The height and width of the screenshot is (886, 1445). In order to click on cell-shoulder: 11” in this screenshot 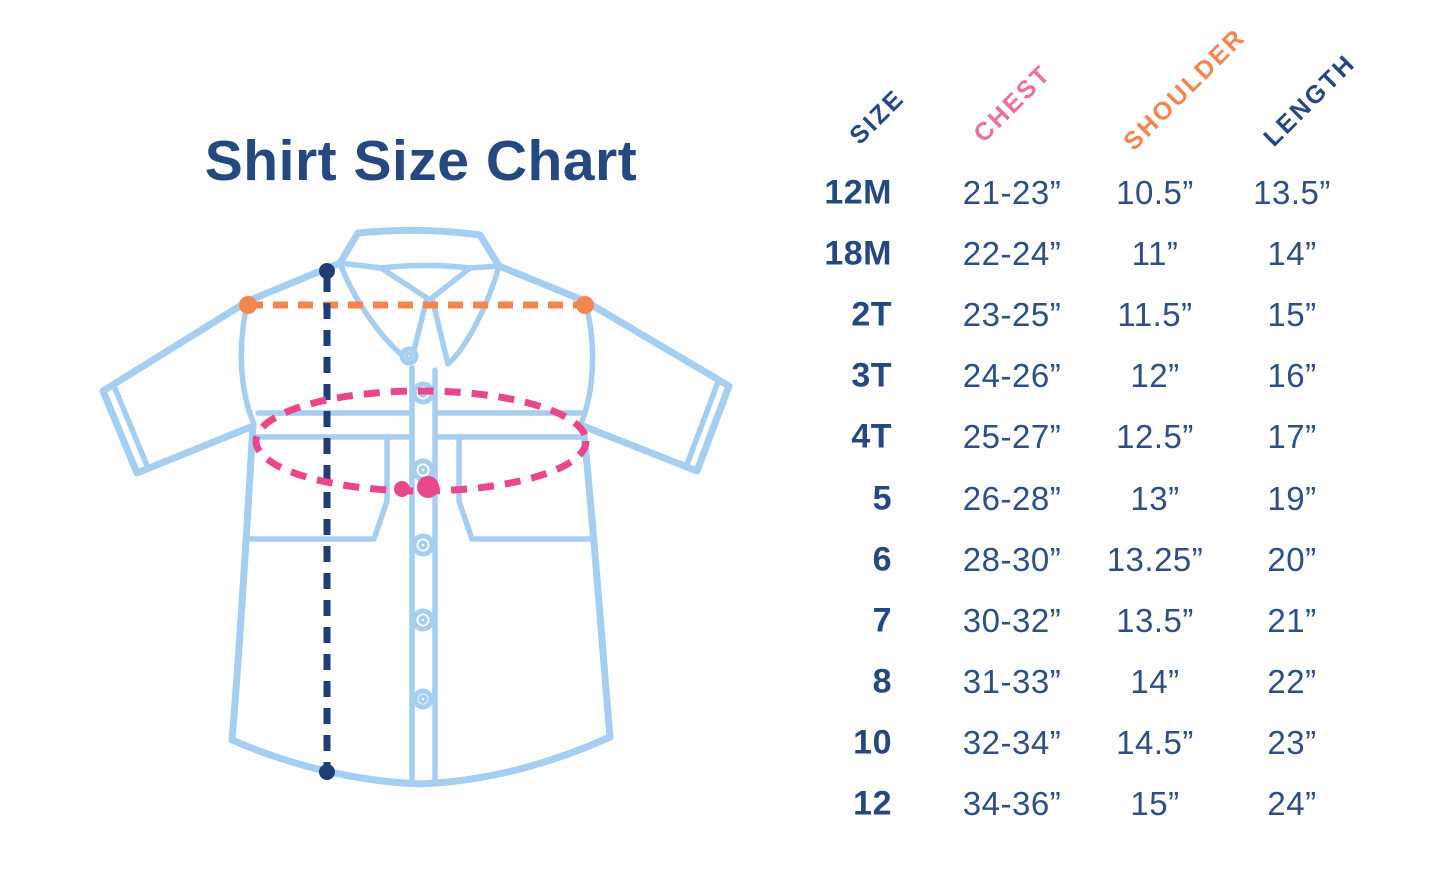, I will do `click(1155, 253)`.